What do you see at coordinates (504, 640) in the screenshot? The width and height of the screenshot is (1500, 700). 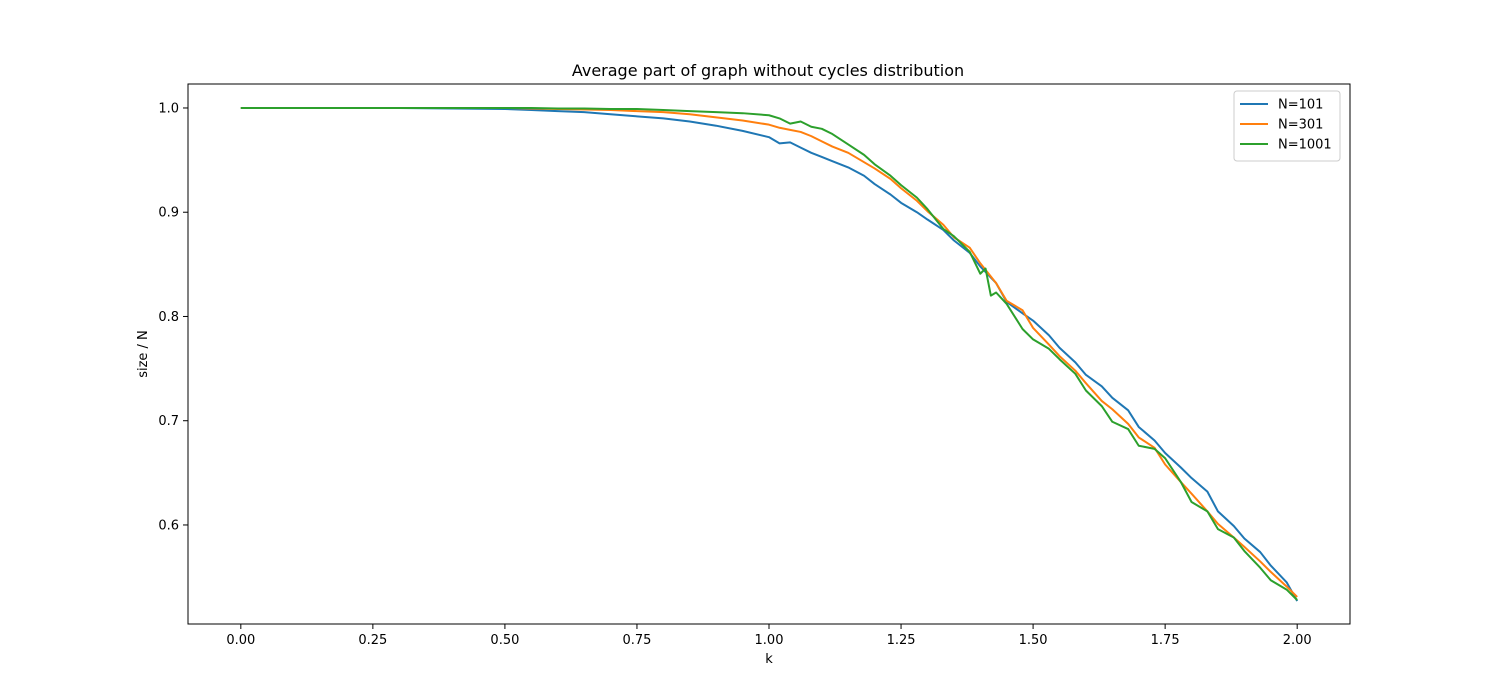 I see `x-tick-label: 0.50` at bounding box center [504, 640].